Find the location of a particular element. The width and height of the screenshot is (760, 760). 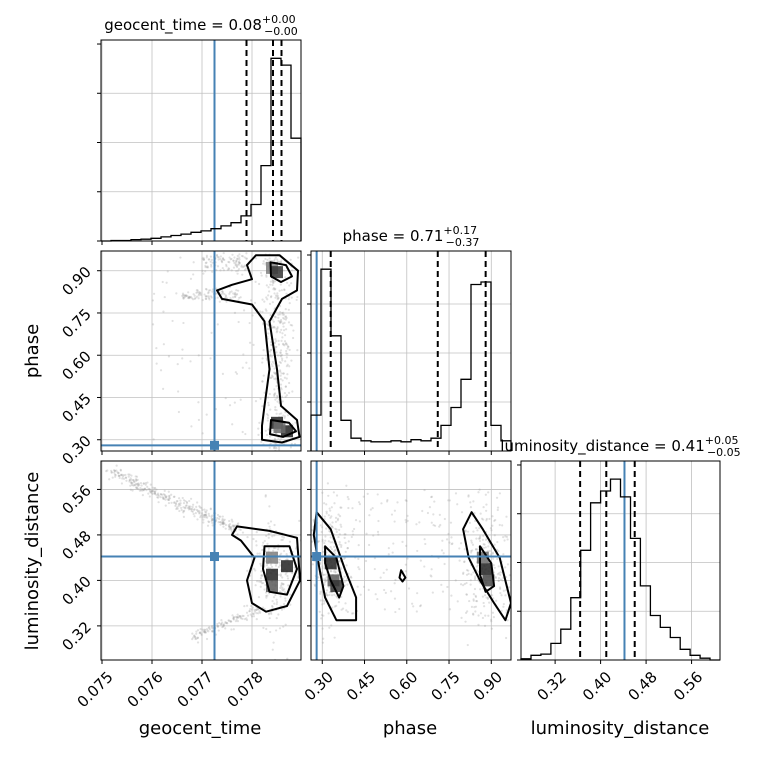

panel-luminosity_distance-hist-xticks: 0.32 0.40 0.48 0.56 is located at coordinates (620, 682).